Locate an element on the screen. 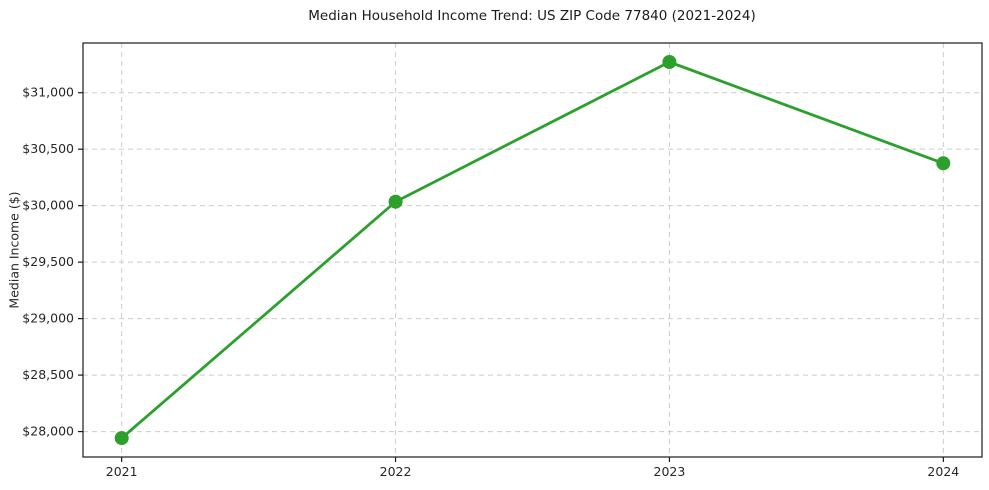 The height and width of the screenshot is (490, 989). y-tick-label: $30,500 is located at coordinates (48, 148).